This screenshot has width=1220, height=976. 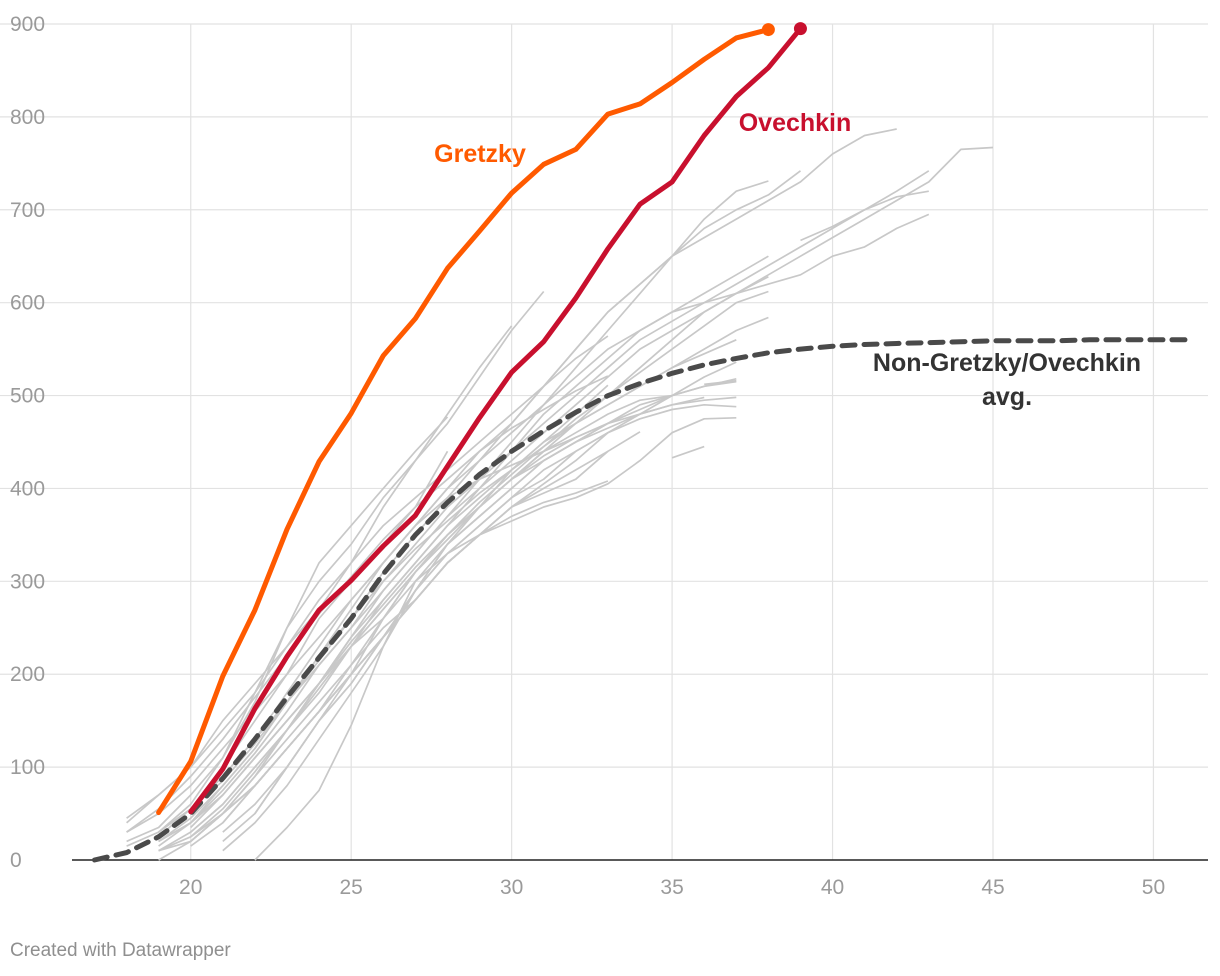 What do you see at coordinates (27, 488) in the screenshot?
I see `y-tick-label: 400` at bounding box center [27, 488].